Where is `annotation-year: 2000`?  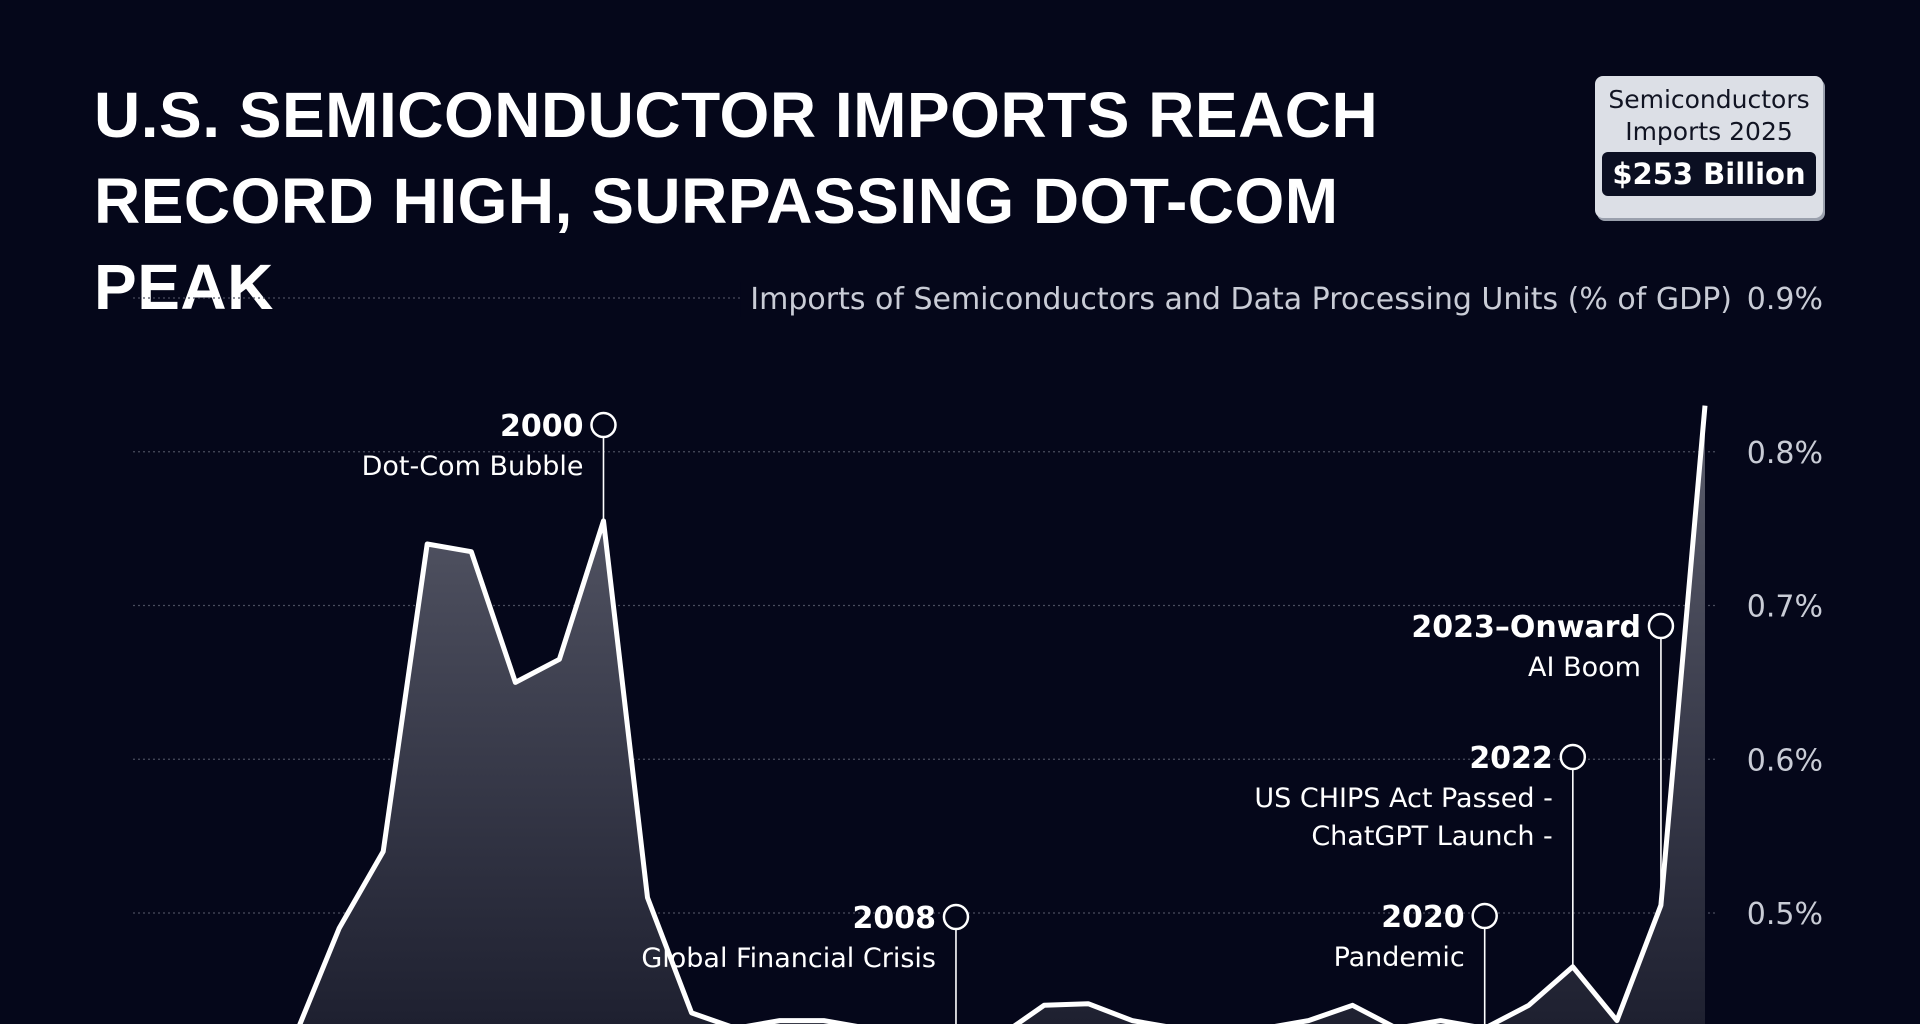
annotation-year: 2000 is located at coordinates (542, 426).